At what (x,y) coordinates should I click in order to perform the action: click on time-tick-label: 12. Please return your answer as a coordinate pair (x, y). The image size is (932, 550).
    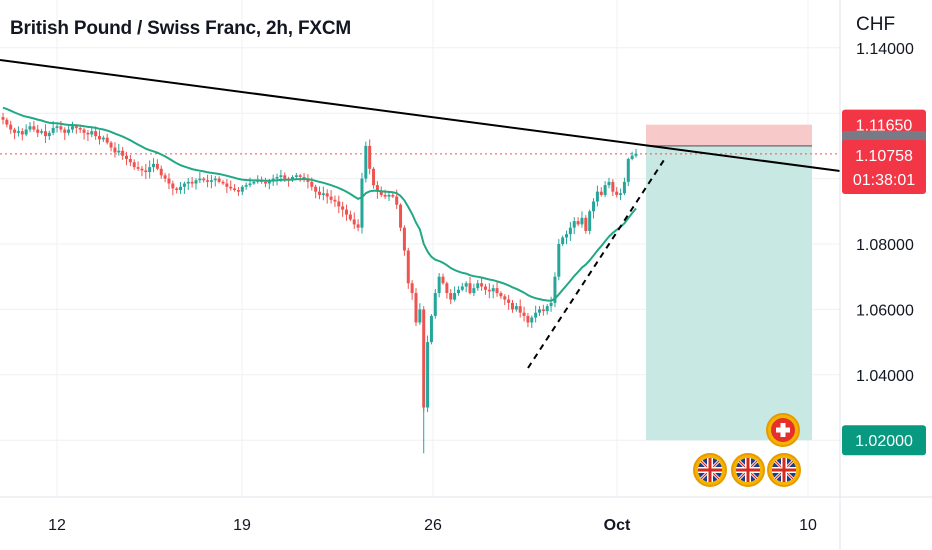
    Looking at the image, I should click on (57, 525).